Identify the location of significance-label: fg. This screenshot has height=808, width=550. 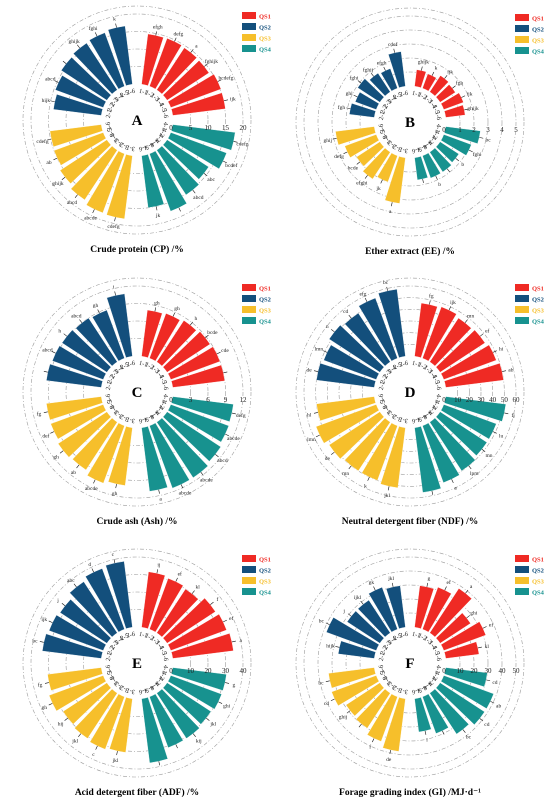
(39, 414).